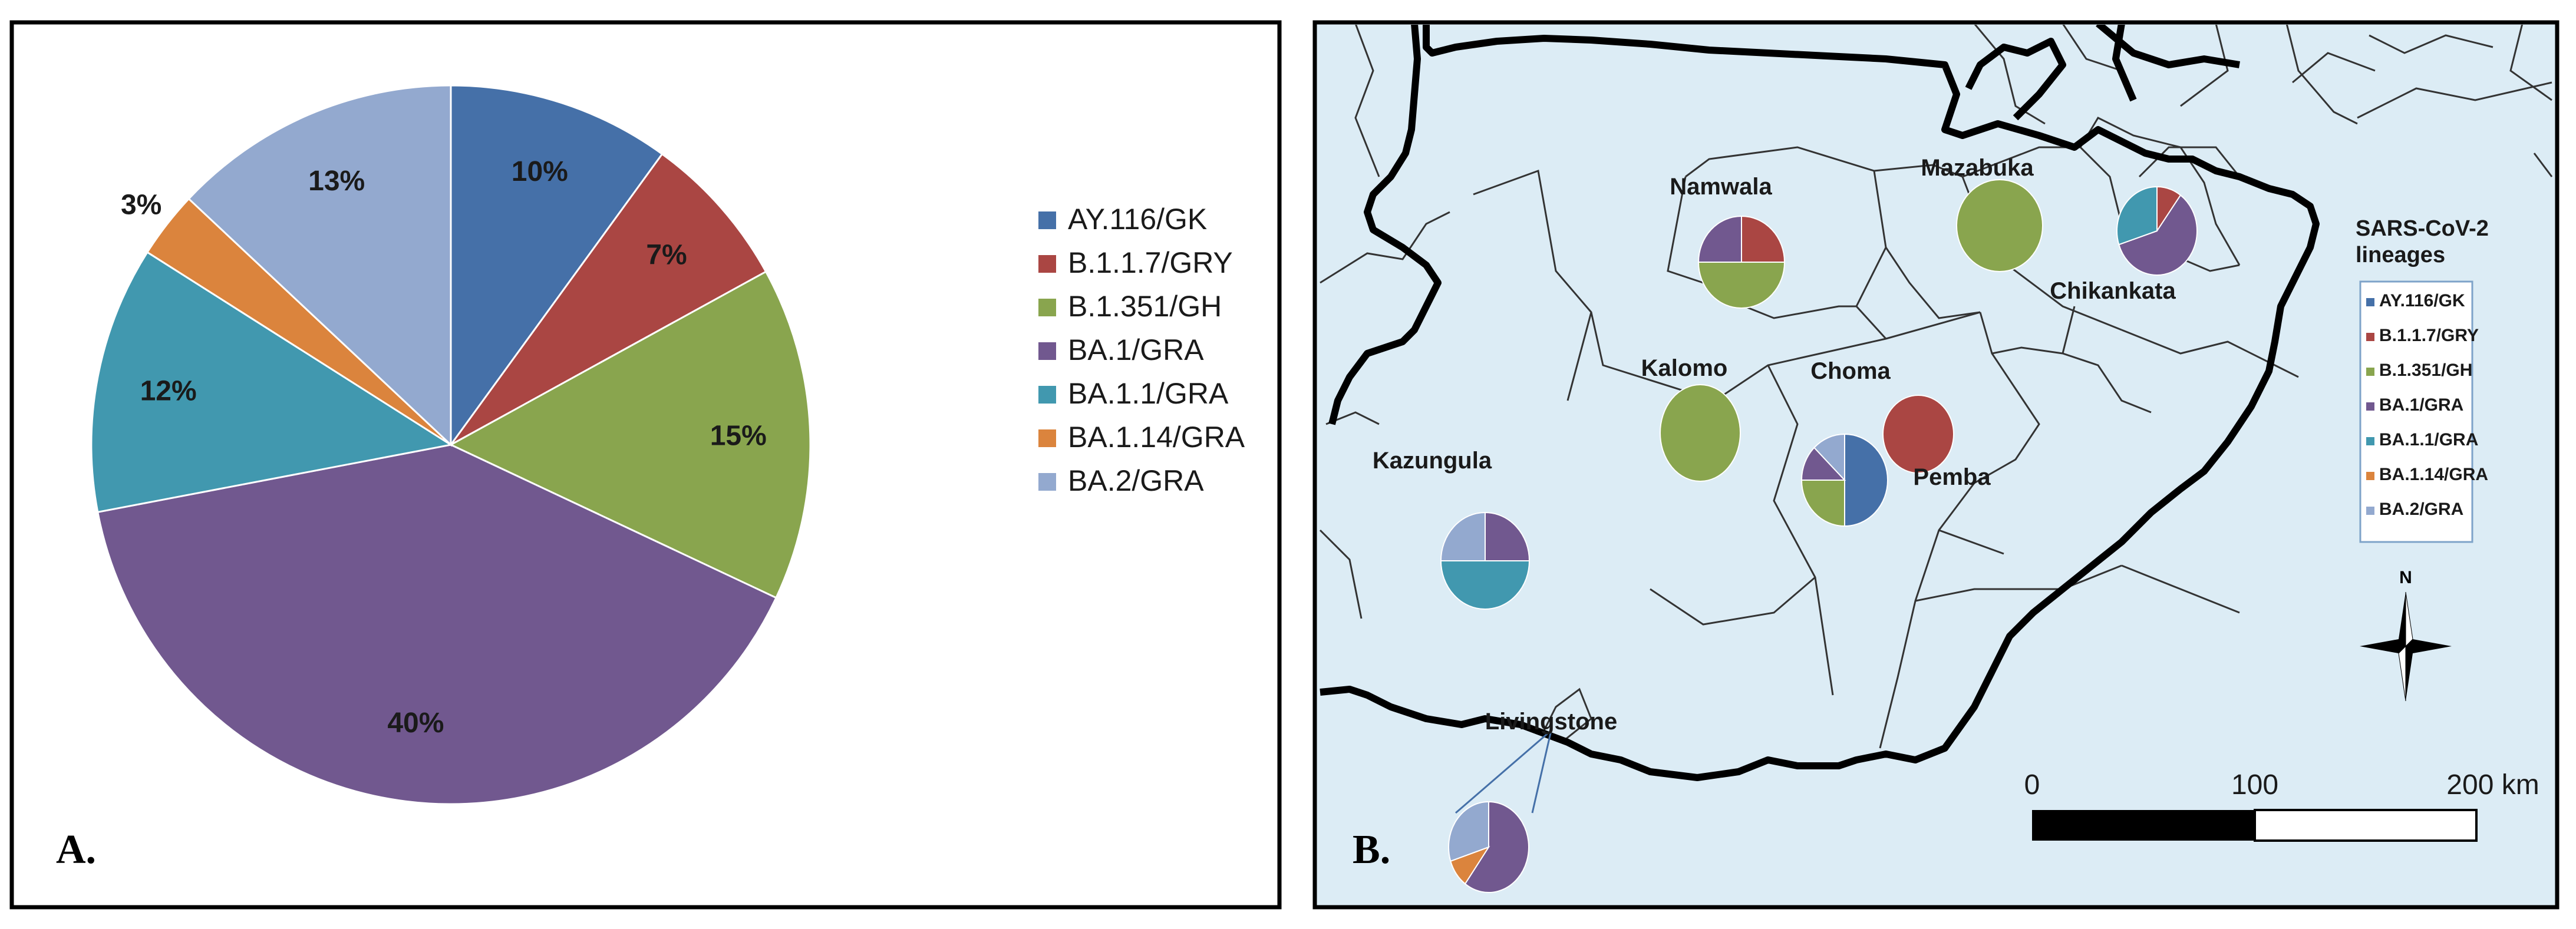 This screenshot has width=2576, height=929. I want to click on mazabuka-slice-b-1-351-gh, so click(2000, 225).